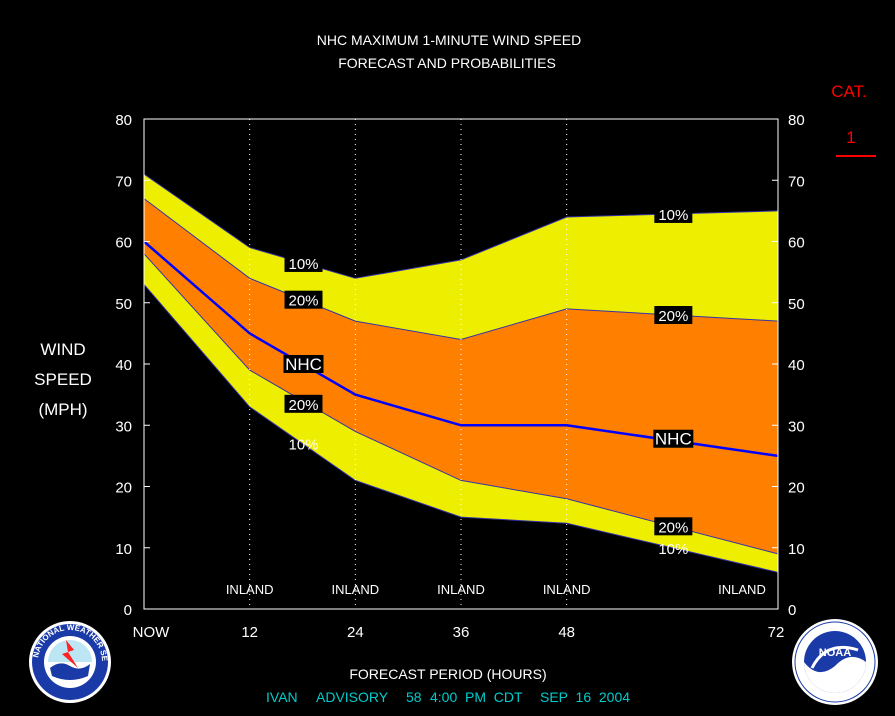 Image resolution: width=895 pixels, height=716 pixels. Describe the element at coordinates (123, 488) in the screenshot. I see `y-tick-label-left: 20` at that location.